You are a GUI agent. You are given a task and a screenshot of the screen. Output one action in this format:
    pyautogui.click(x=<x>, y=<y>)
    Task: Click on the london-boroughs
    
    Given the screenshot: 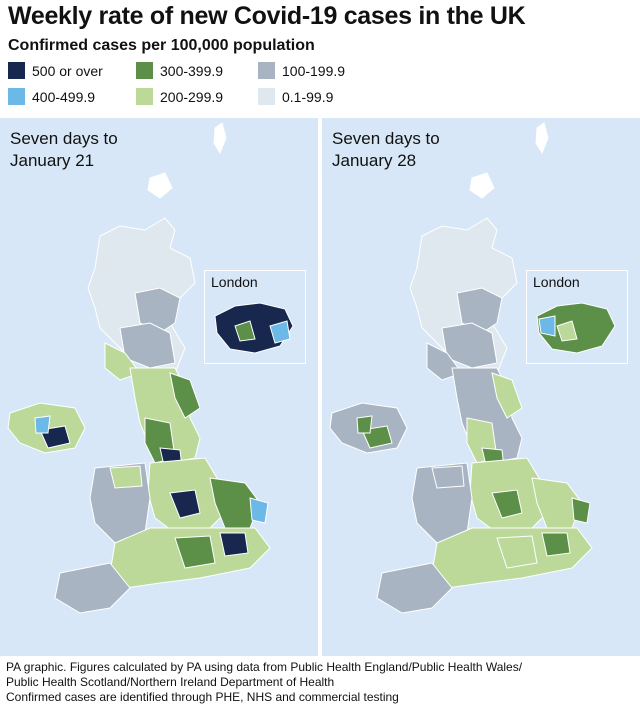 What is the action you would take?
    pyautogui.click(x=576, y=328)
    